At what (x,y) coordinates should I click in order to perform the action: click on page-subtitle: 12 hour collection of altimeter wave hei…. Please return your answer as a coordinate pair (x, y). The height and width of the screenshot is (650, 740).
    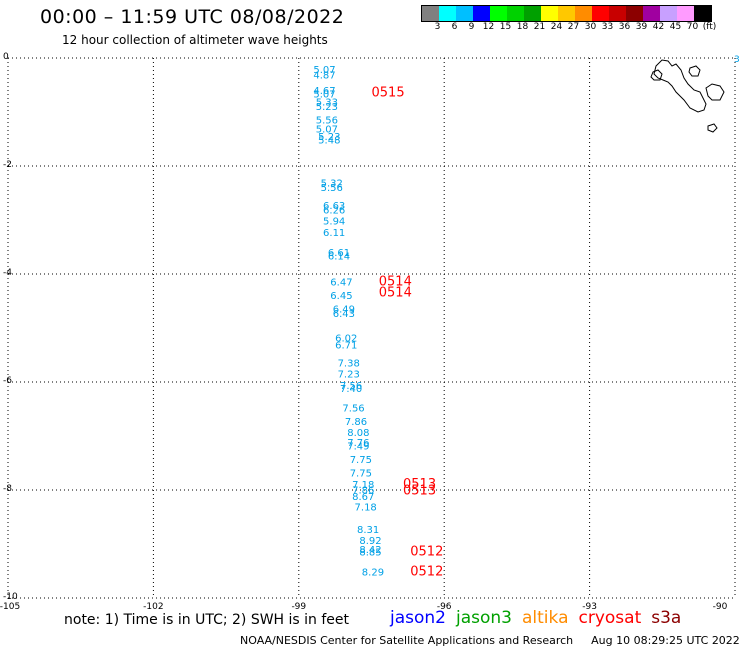
    Looking at the image, I should click on (195, 40).